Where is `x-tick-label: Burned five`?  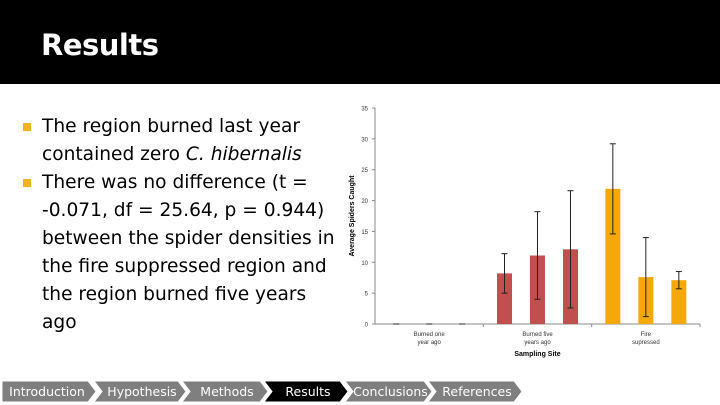
x-tick-label: Burned five is located at coordinates (537, 335).